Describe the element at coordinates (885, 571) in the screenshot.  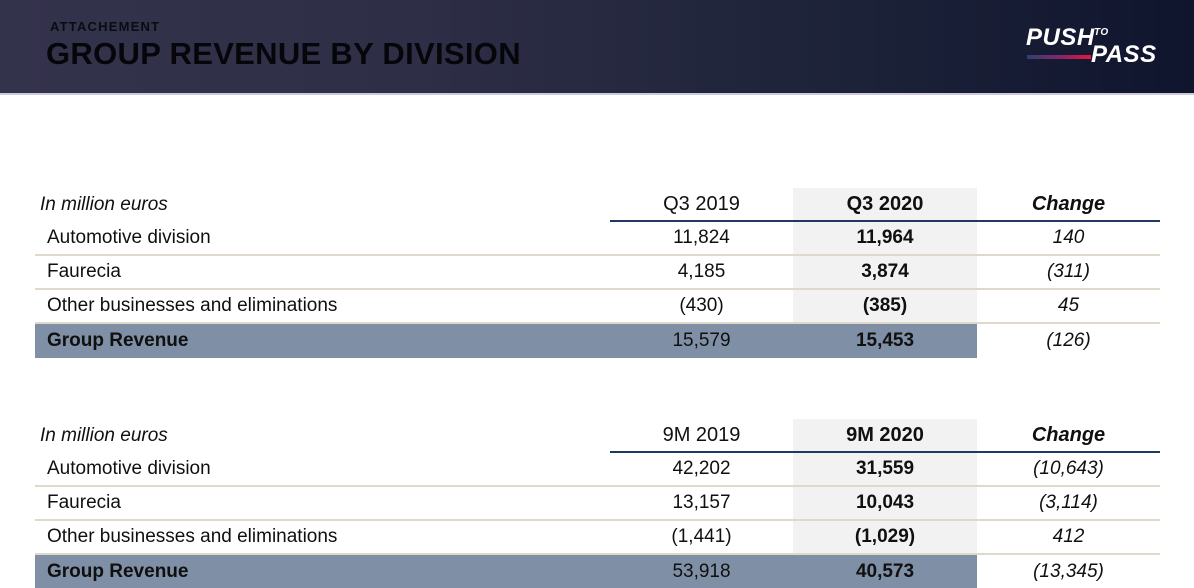
I see `value-2020: 40,573` at that location.